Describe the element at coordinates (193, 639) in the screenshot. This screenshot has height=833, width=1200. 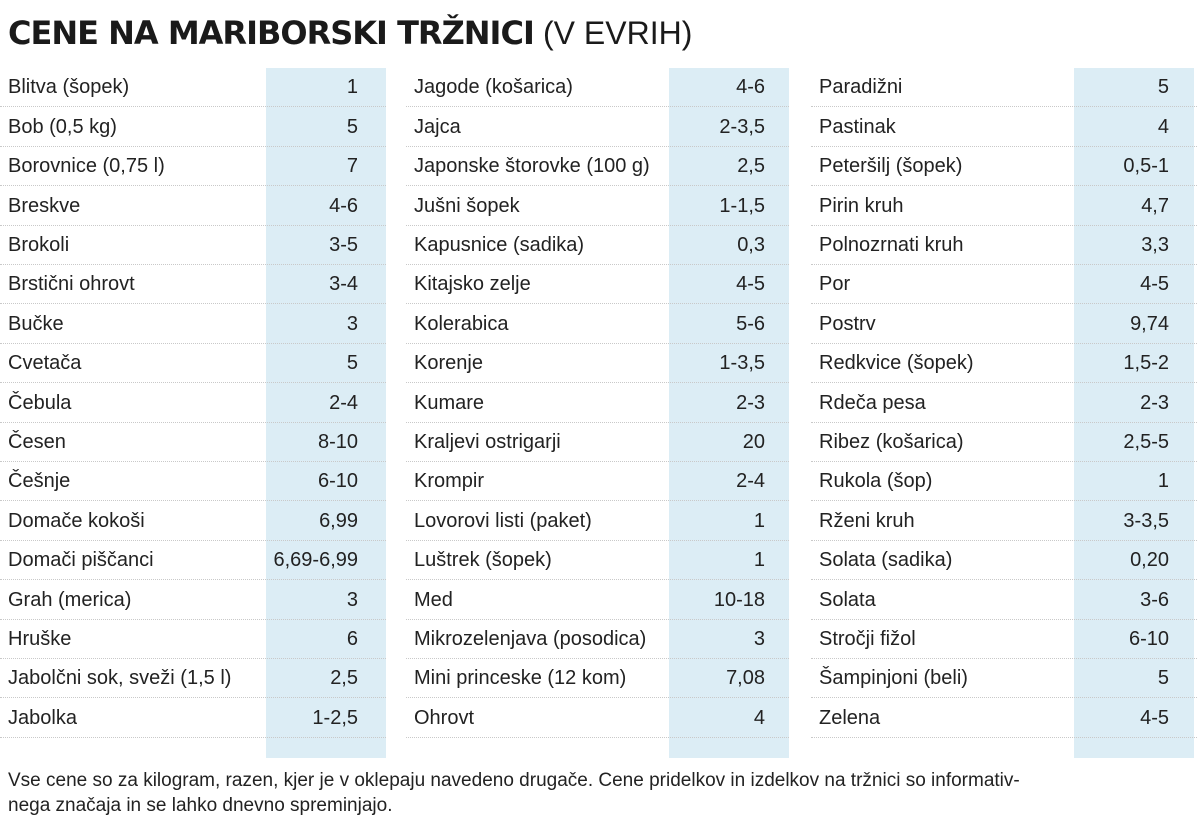
I see `table-row: Hruške 6` at that location.